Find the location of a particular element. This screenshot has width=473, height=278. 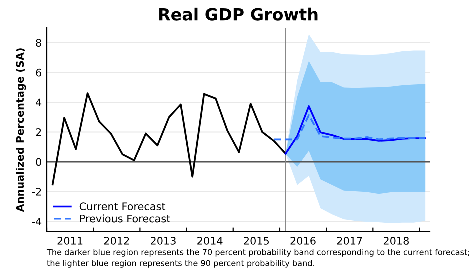

x-tick-label: 2015 is located at coordinates (257, 241).